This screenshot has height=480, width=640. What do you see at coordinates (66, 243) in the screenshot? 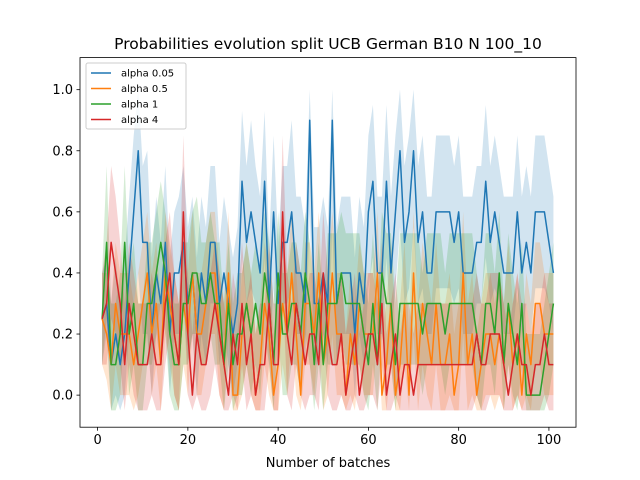
I see `y-axis: 0.0 0.2 0.4 0.6 0.8 1.0` at bounding box center [66, 243].